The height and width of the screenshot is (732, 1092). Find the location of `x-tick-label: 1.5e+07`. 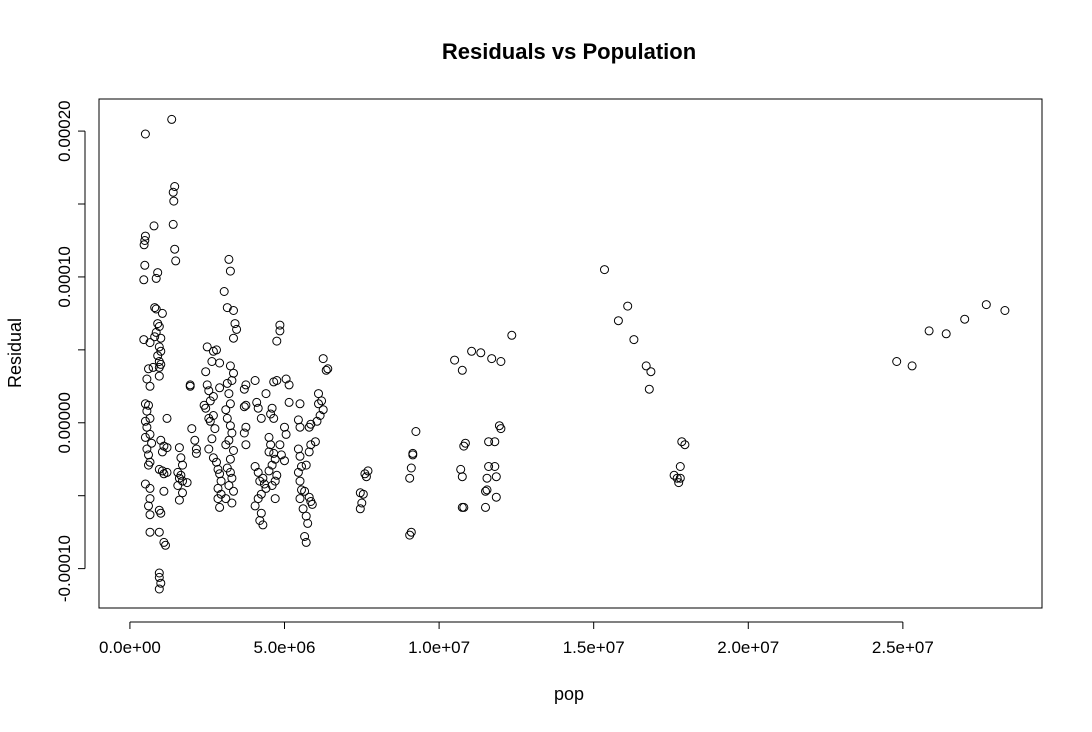

x-tick-label: 1.5e+07 is located at coordinates (594, 647).